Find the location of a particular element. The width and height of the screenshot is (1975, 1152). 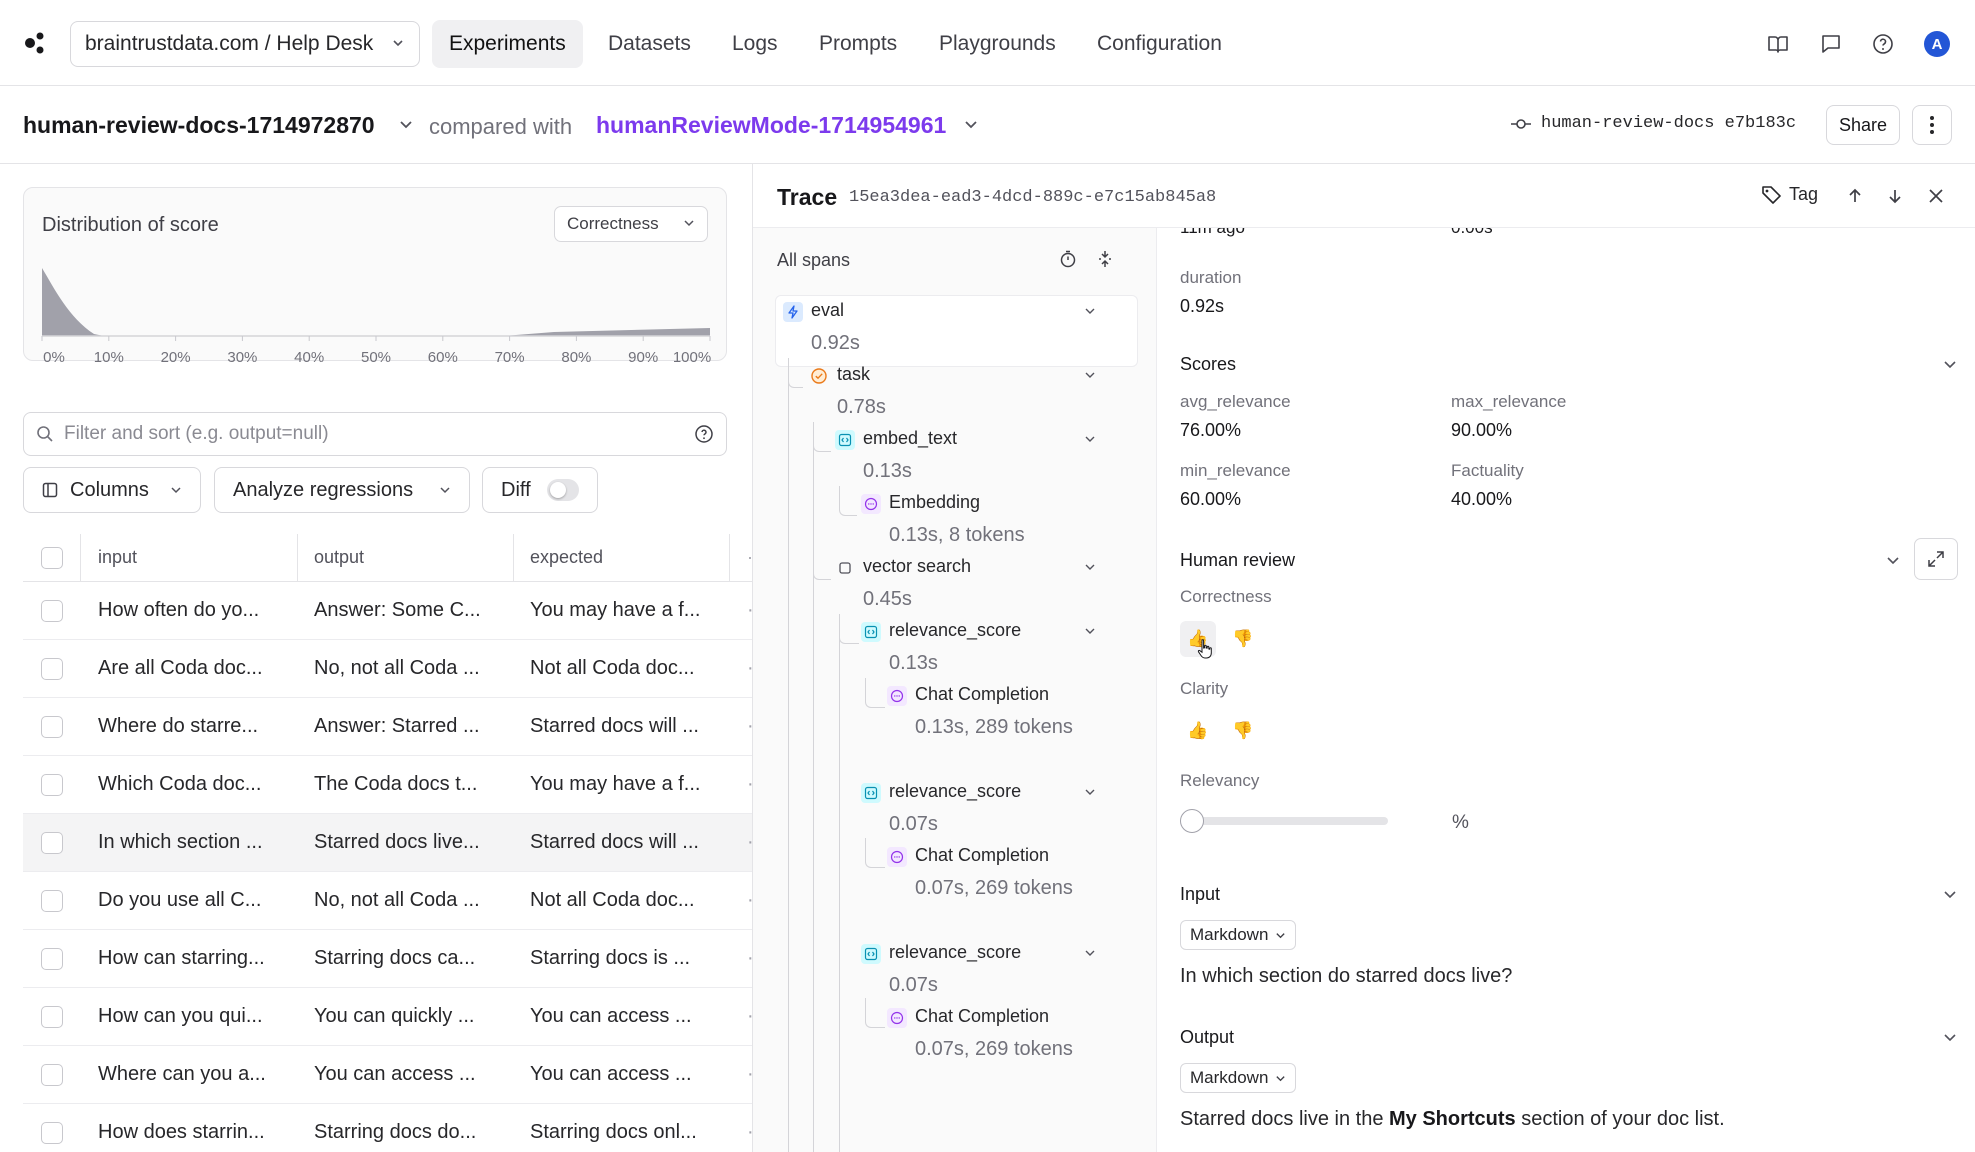

chat-icon is located at coordinates (1831, 44).